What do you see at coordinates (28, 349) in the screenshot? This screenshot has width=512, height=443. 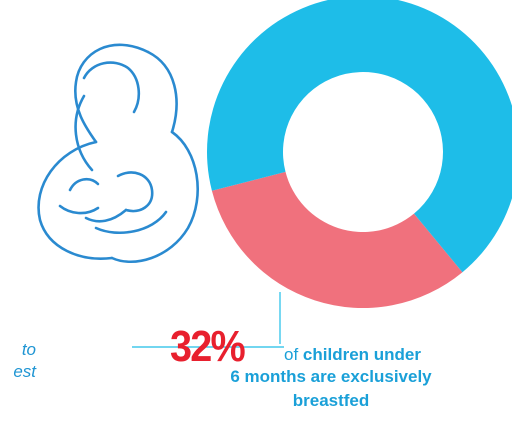 I see `left-text-fragment-1: to` at bounding box center [28, 349].